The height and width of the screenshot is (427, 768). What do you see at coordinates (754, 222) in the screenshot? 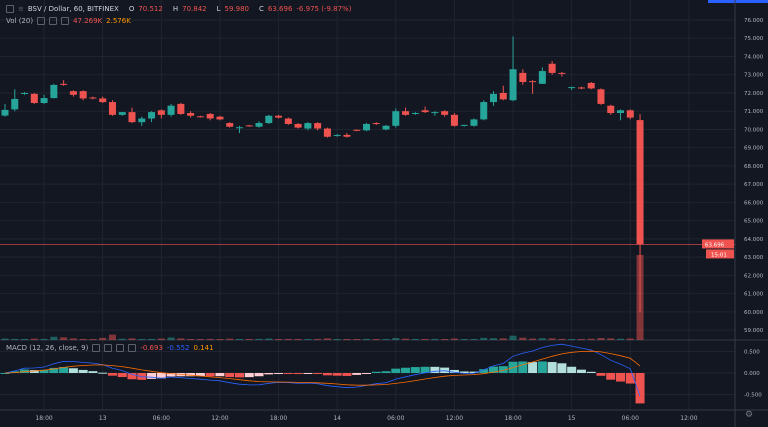
I see `price-axis-label: 65.000` at bounding box center [754, 222].